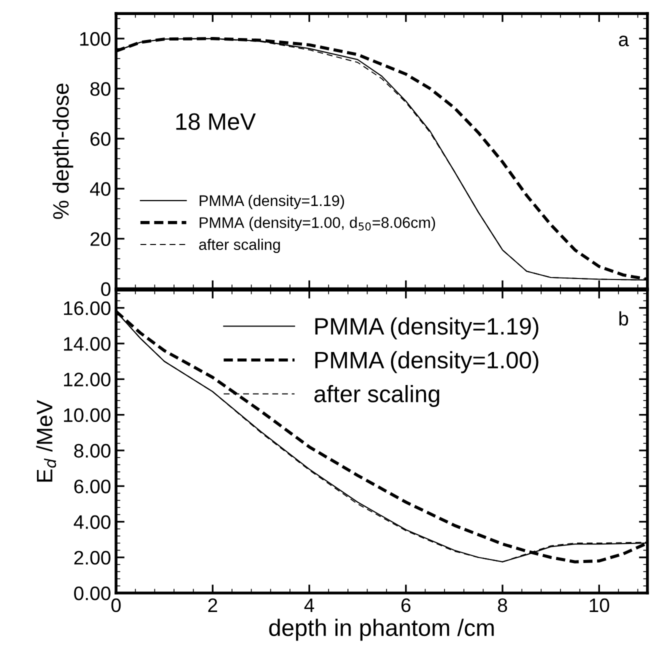 This screenshot has width=652, height=646. Describe the element at coordinates (92, 522) in the screenshot. I see `y-tick-label: 4.00` at that location.